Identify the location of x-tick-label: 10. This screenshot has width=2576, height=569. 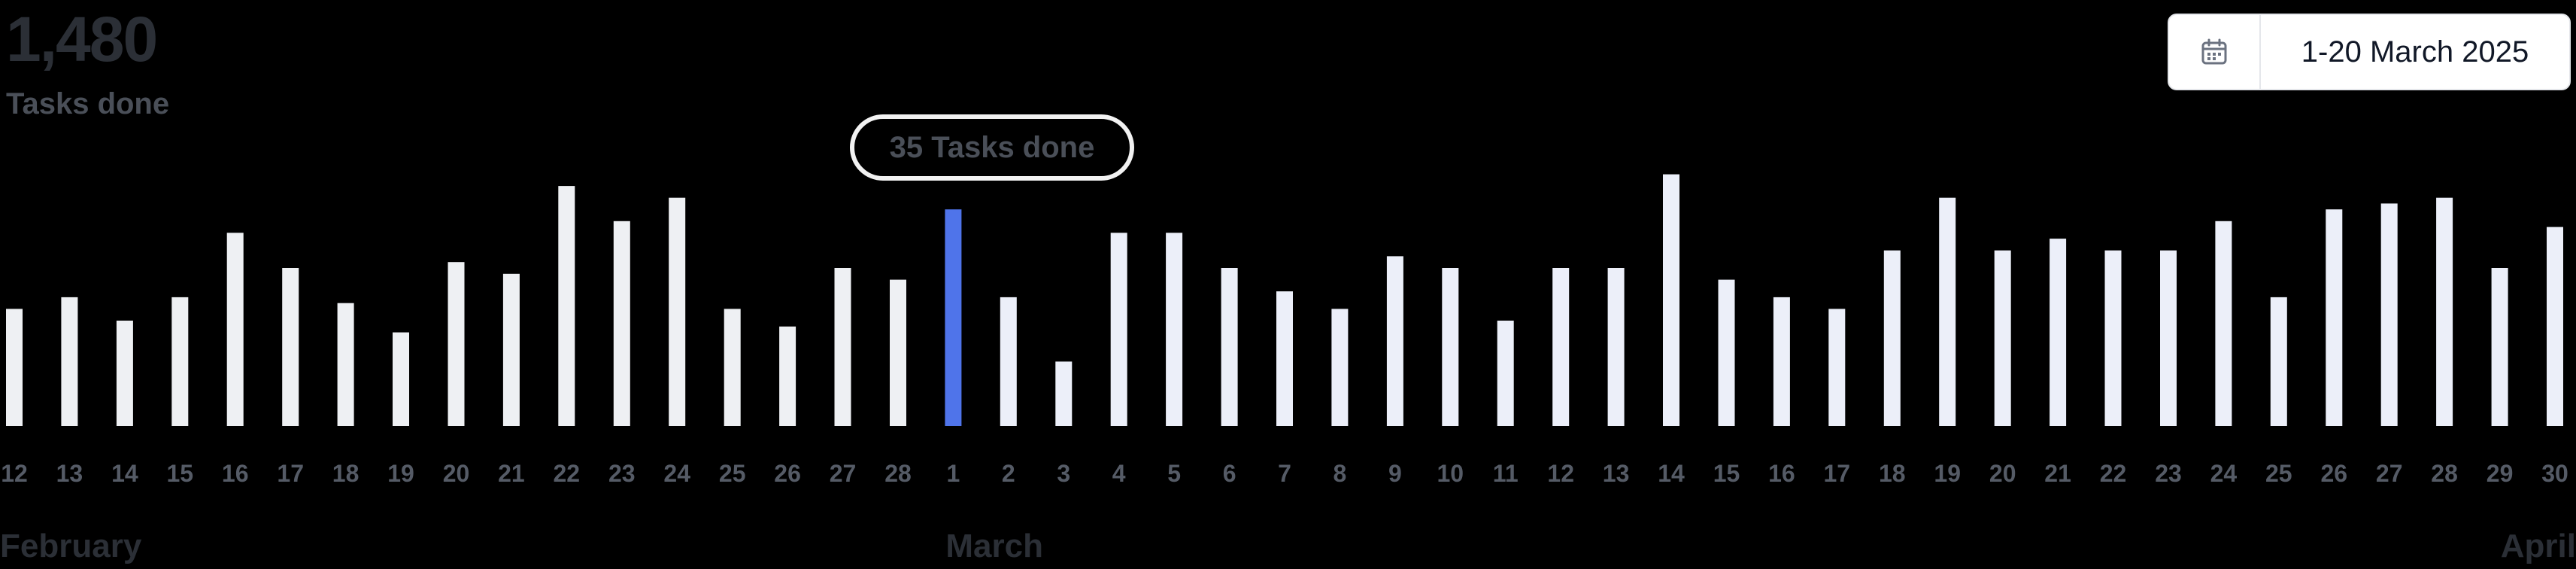
(1450, 473).